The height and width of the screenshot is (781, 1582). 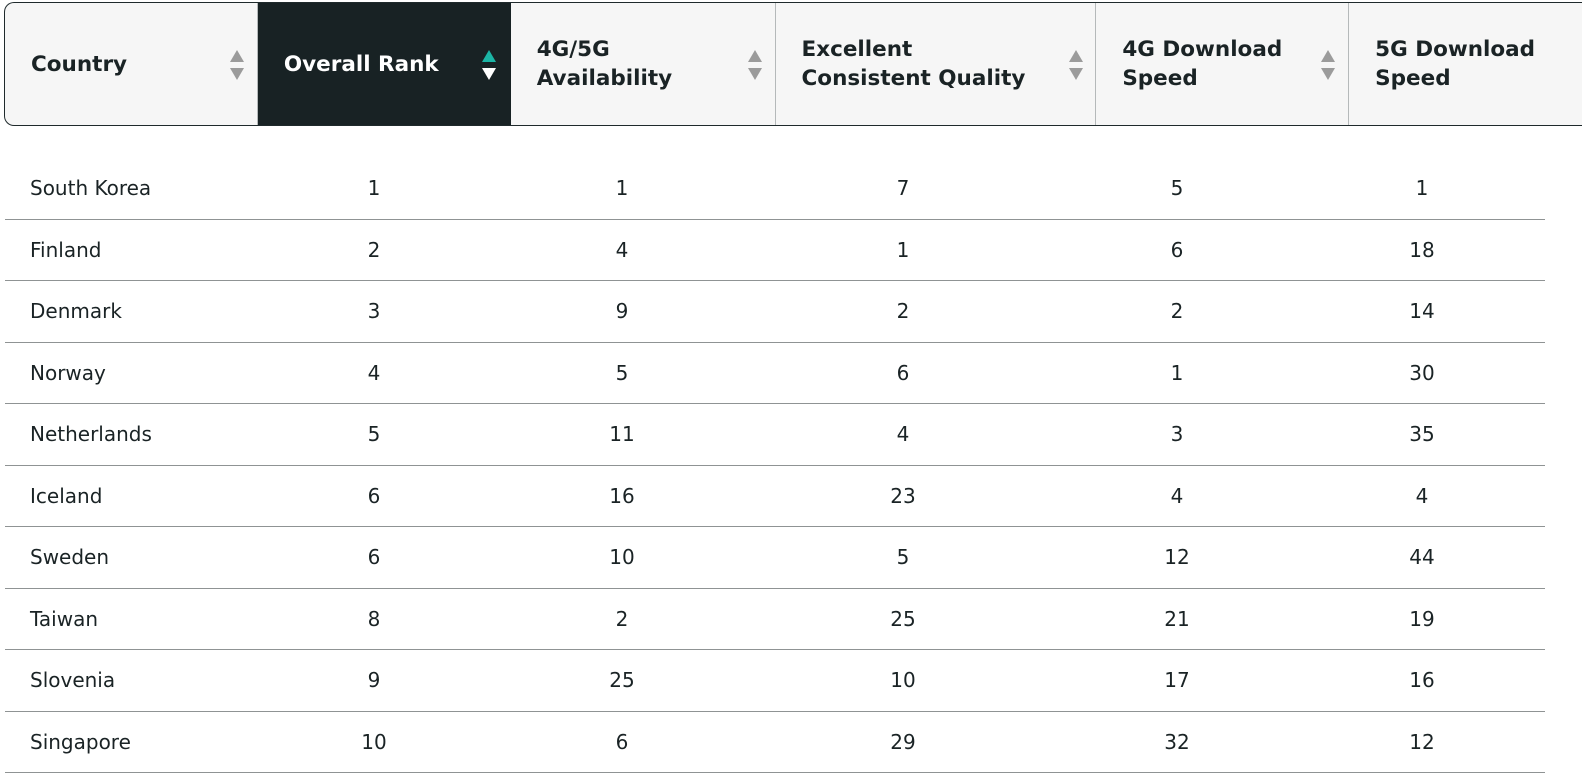 I want to click on column-header-4g-download: 4G Download Speed, so click(x=1223, y=64).